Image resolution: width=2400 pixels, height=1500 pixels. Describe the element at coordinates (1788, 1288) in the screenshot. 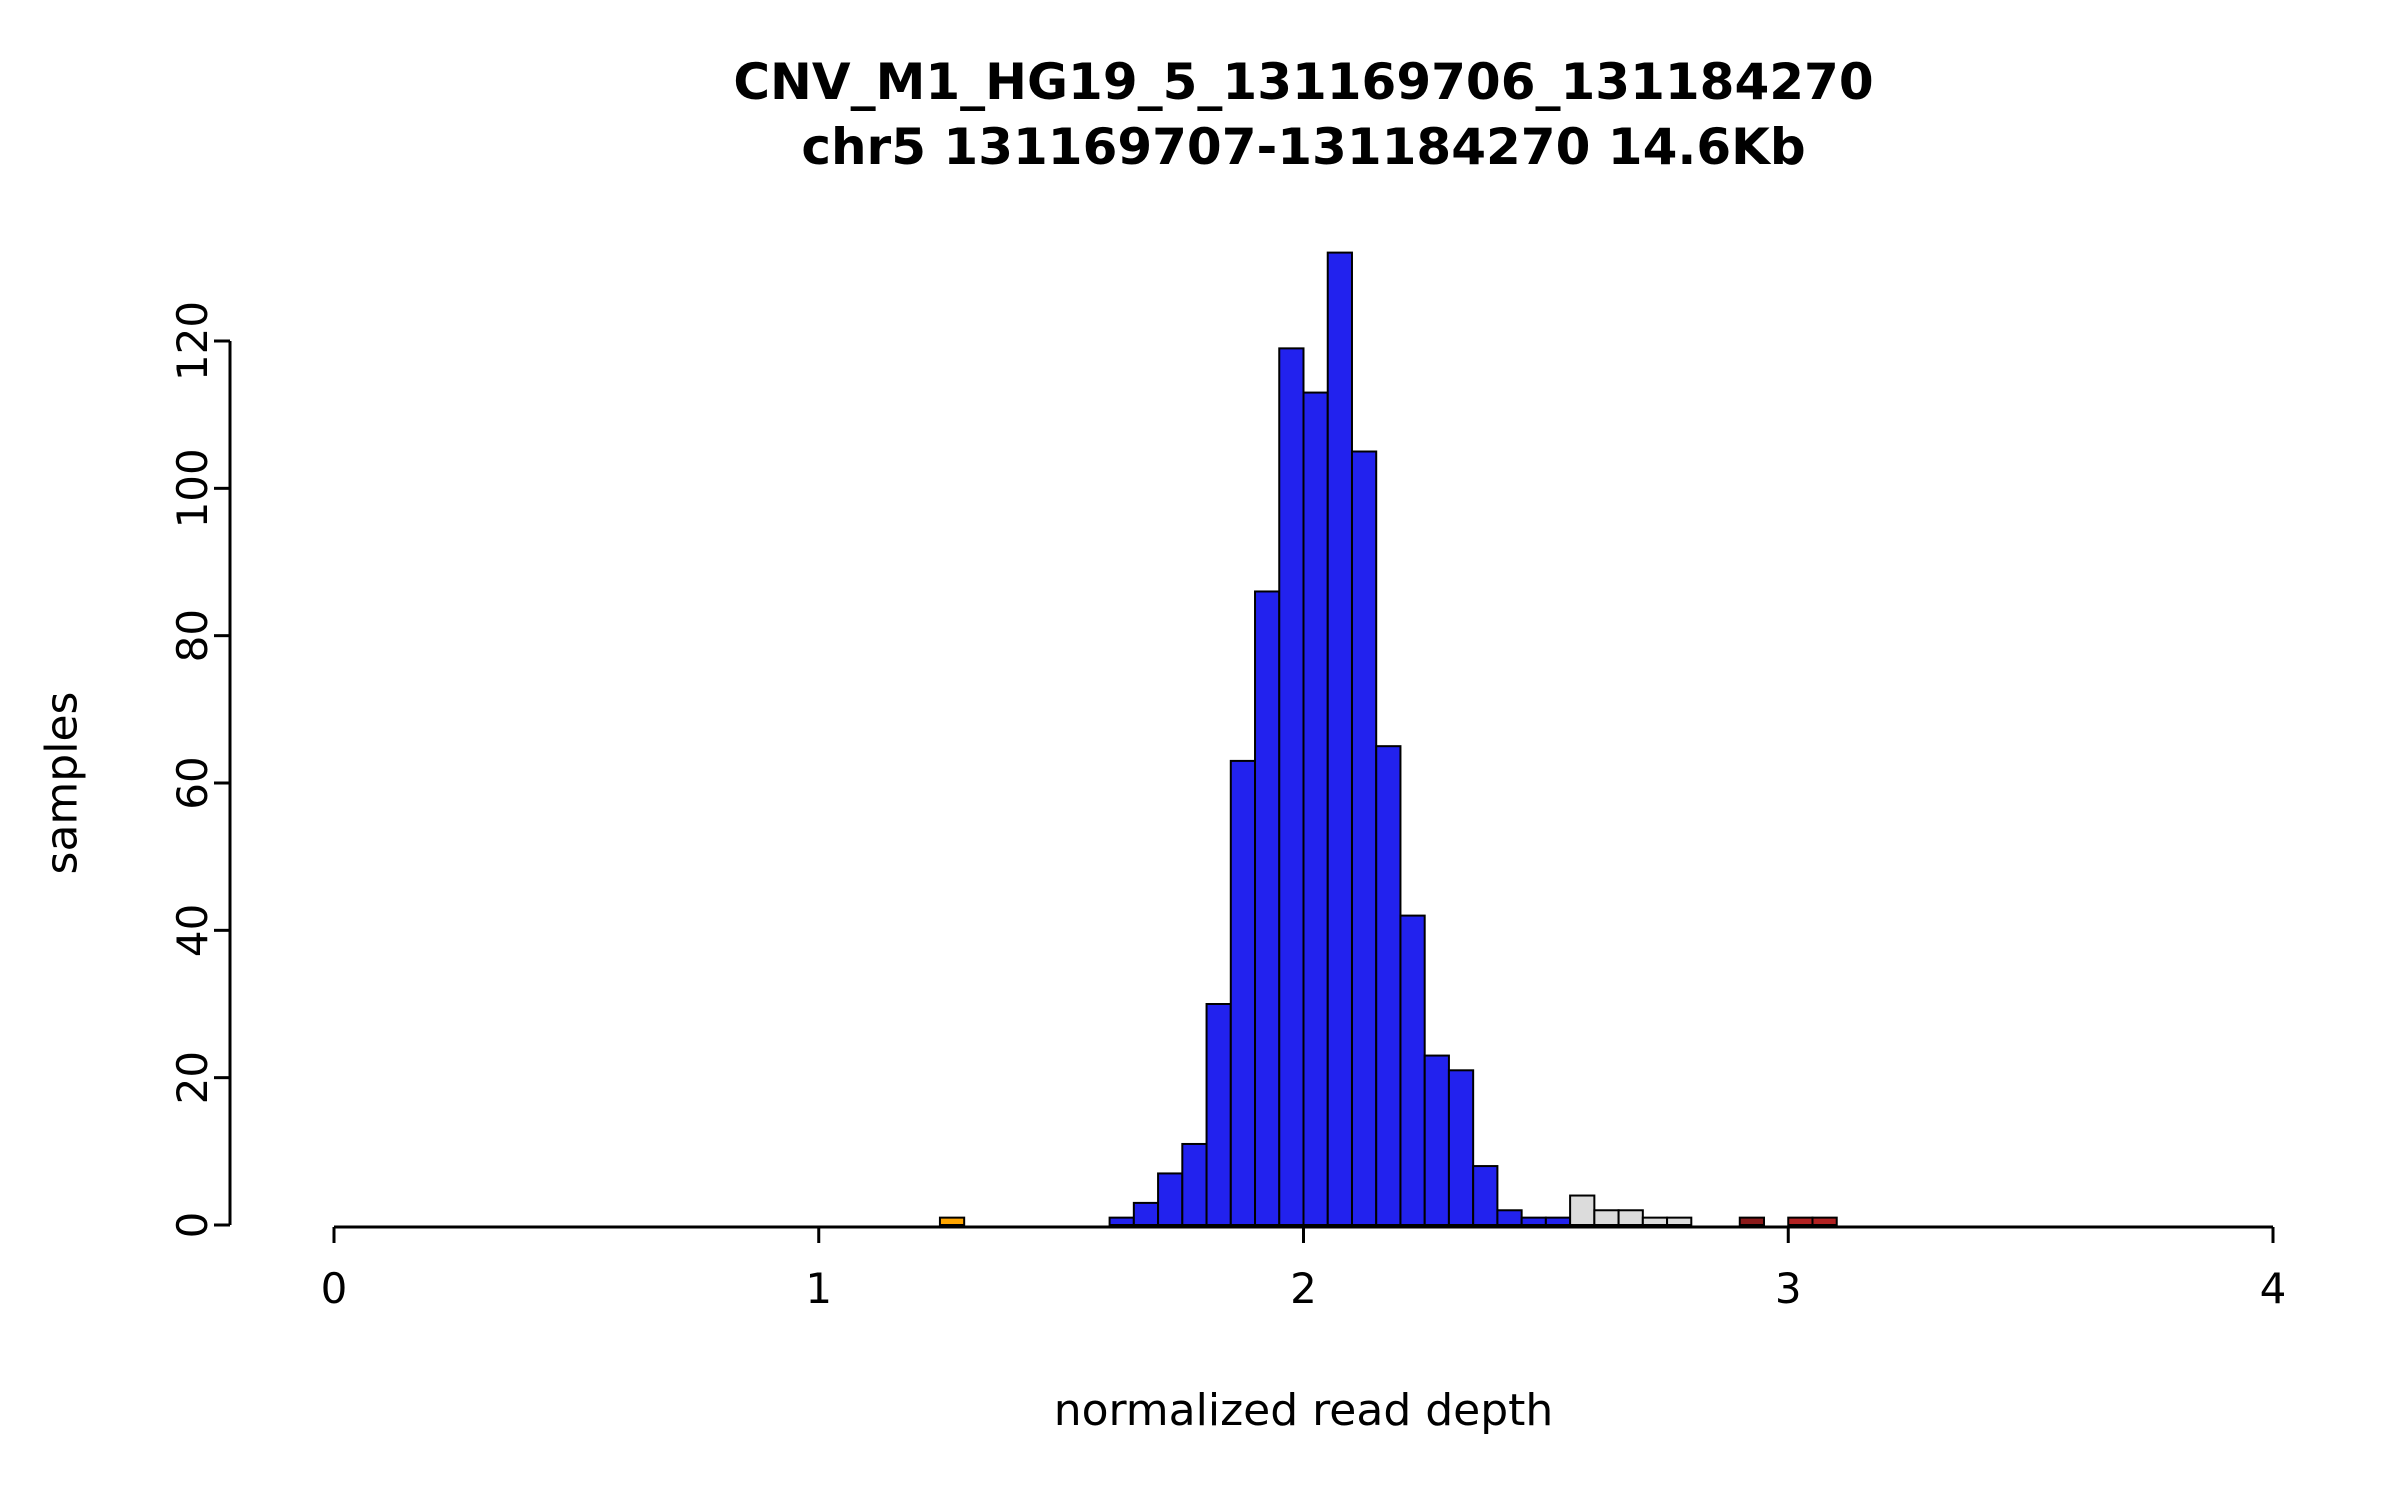

I see `x-axis-tick-label: 3` at that location.